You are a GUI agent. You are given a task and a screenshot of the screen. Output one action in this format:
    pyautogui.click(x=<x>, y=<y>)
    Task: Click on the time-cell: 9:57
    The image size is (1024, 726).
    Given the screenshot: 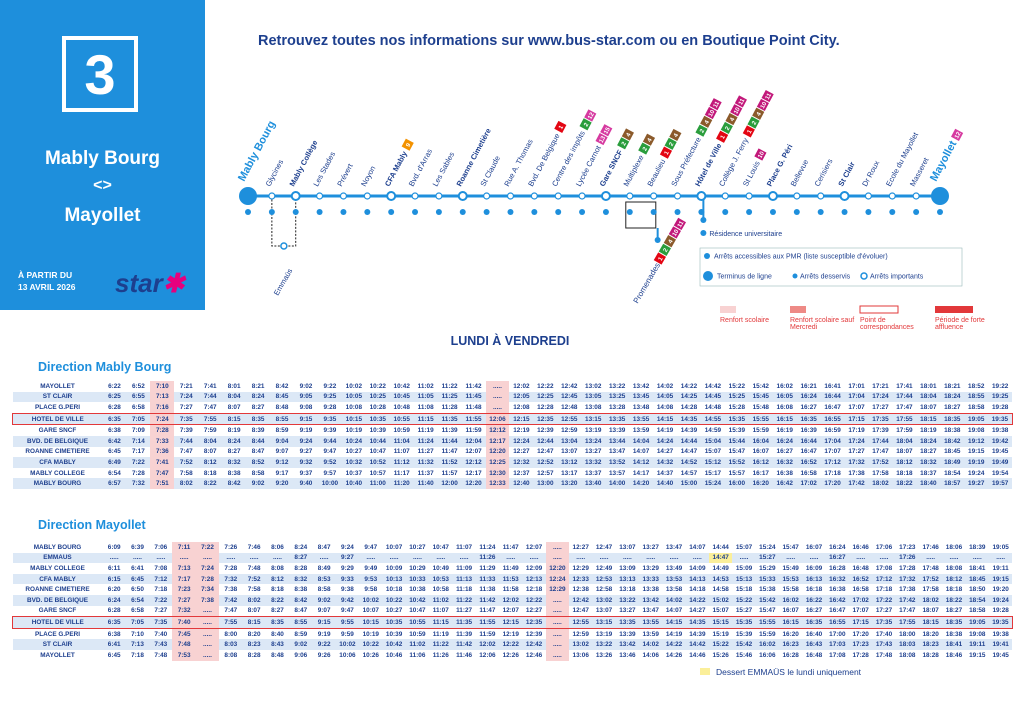 What is the action you would take?
    pyautogui.click(x=330, y=473)
    